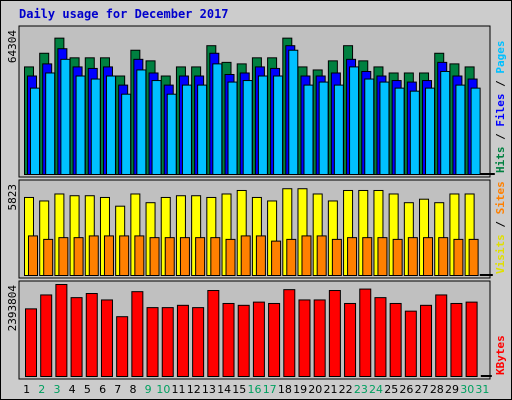 This screenshot has width=512, height=400. Describe the element at coordinates (361, 389) in the screenshot. I see `x-tick-label-day-23: 23` at that location.